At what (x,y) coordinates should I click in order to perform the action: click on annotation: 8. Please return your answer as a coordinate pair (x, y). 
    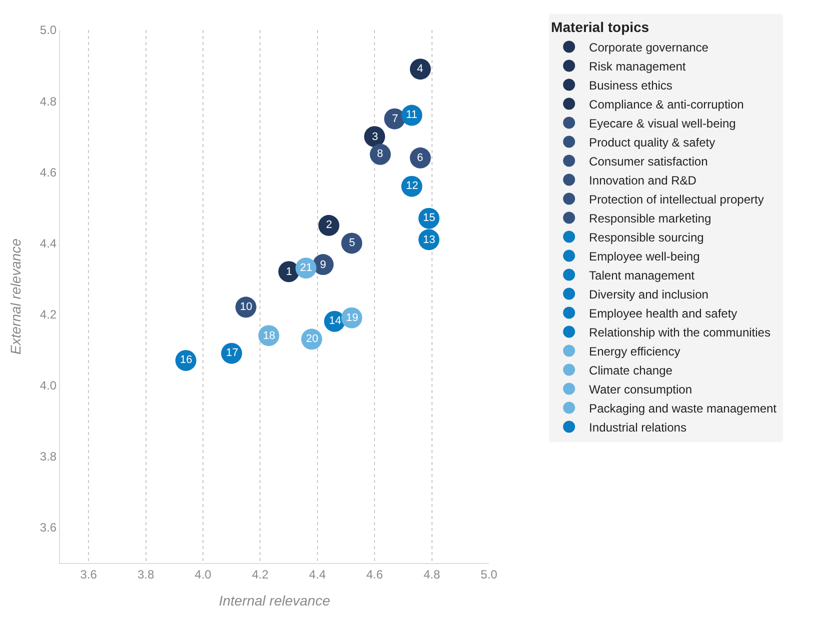
    Looking at the image, I should click on (380, 154).